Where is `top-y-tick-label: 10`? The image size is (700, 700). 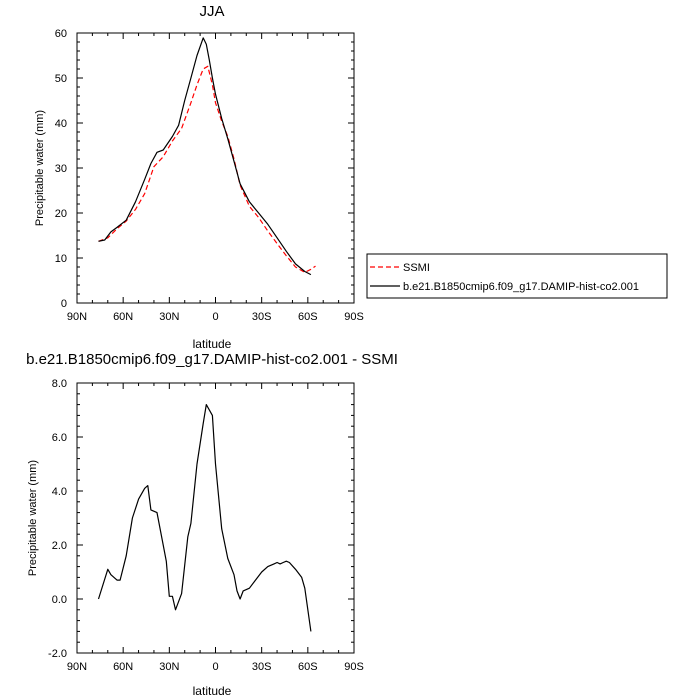
top-y-tick-label: 10 is located at coordinates (61, 259).